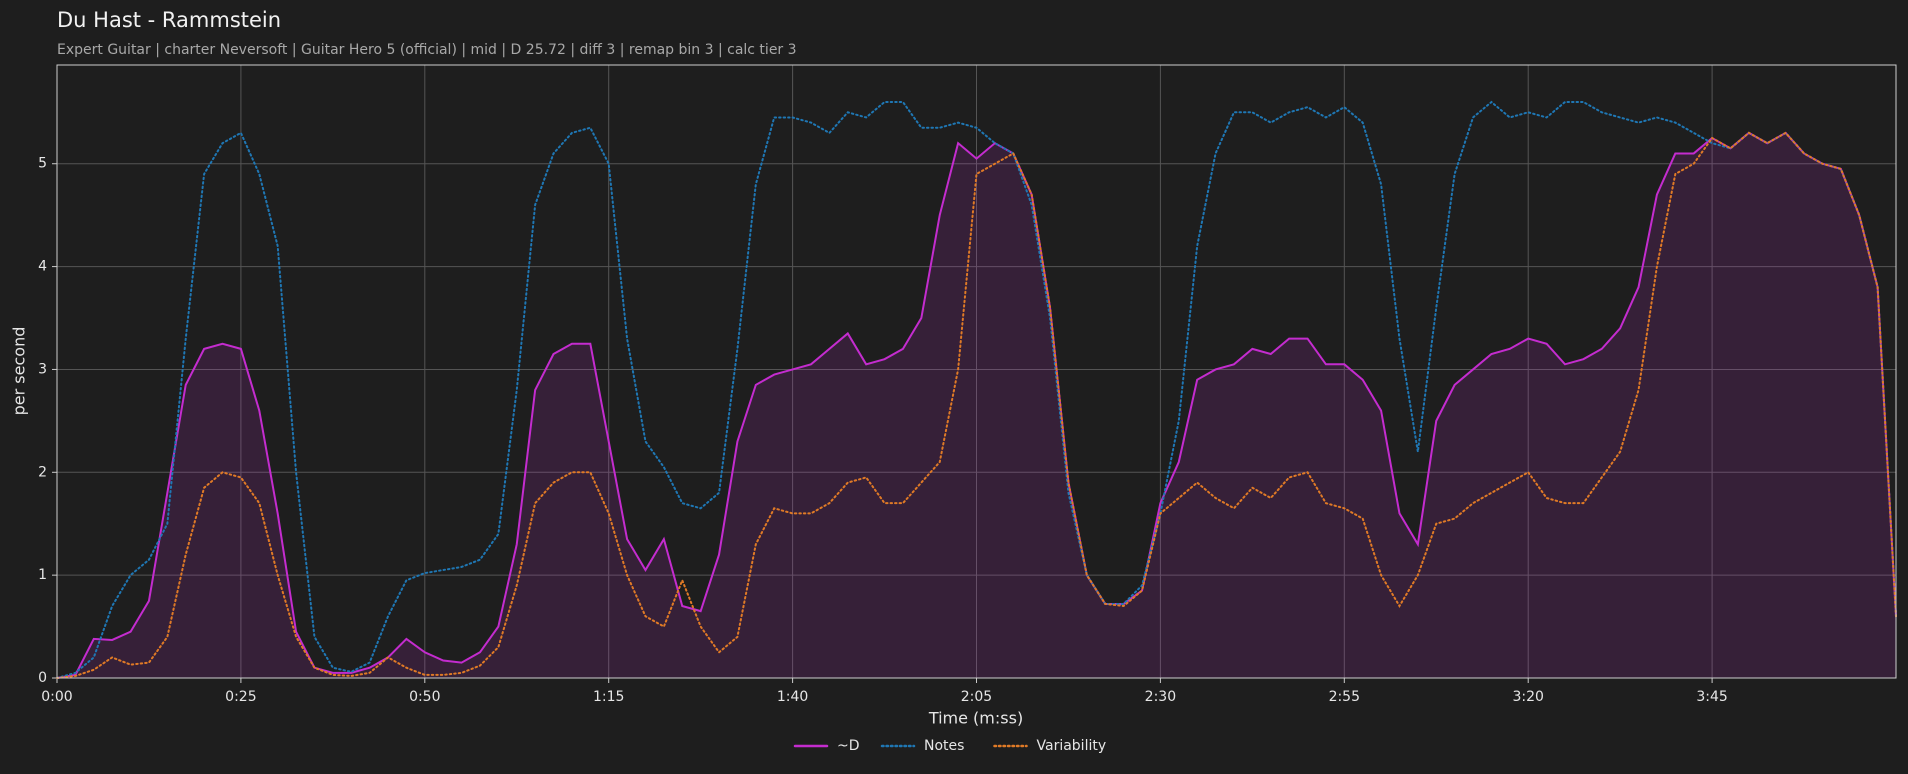 The width and height of the screenshot is (1908, 774). What do you see at coordinates (56, 697) in the screenshot?
I see `x-tick-label: 0:00` at bounding box center [56, 697].